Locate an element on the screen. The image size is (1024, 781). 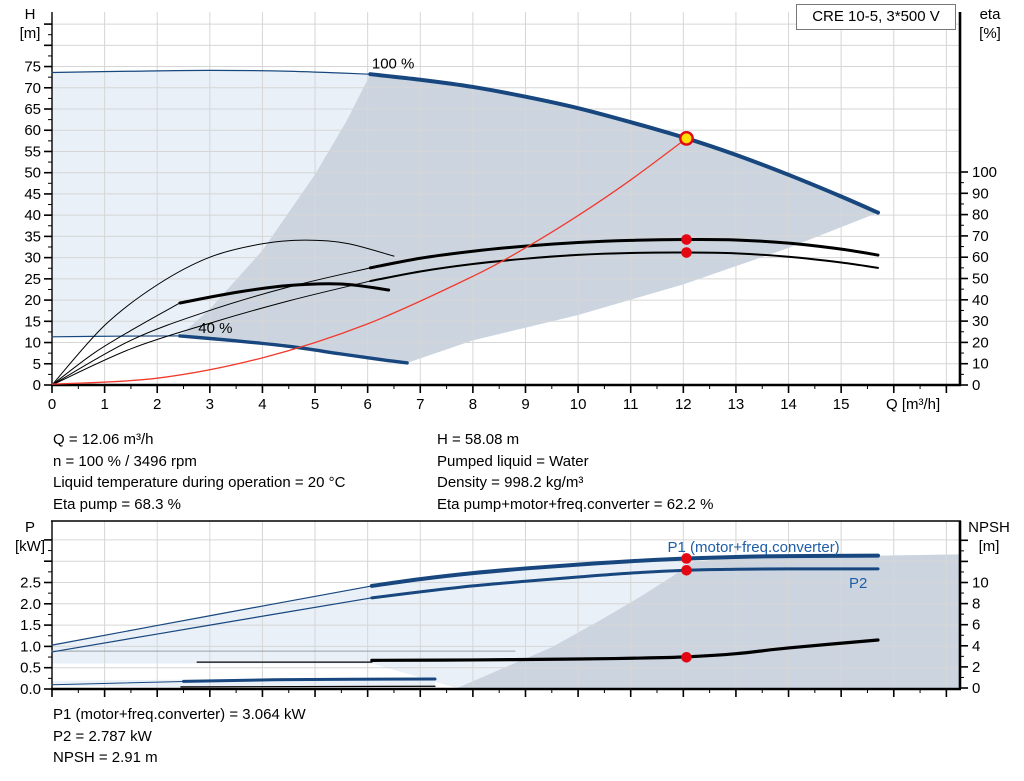
P-NPSH-chart-p1-ext-curve is located at coordinates (212, 615).